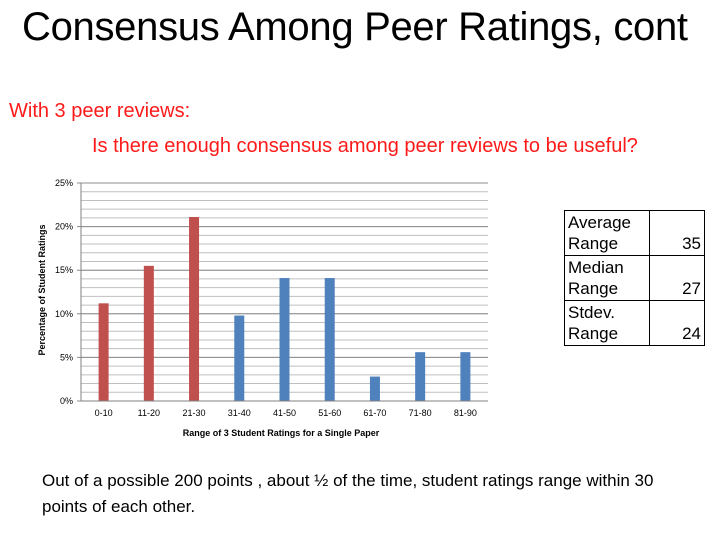 The image size is (720, 537). Describe the element at coordinates (149, 413) in the screenshot. I see `x-tick-label: 11-20` at that location.